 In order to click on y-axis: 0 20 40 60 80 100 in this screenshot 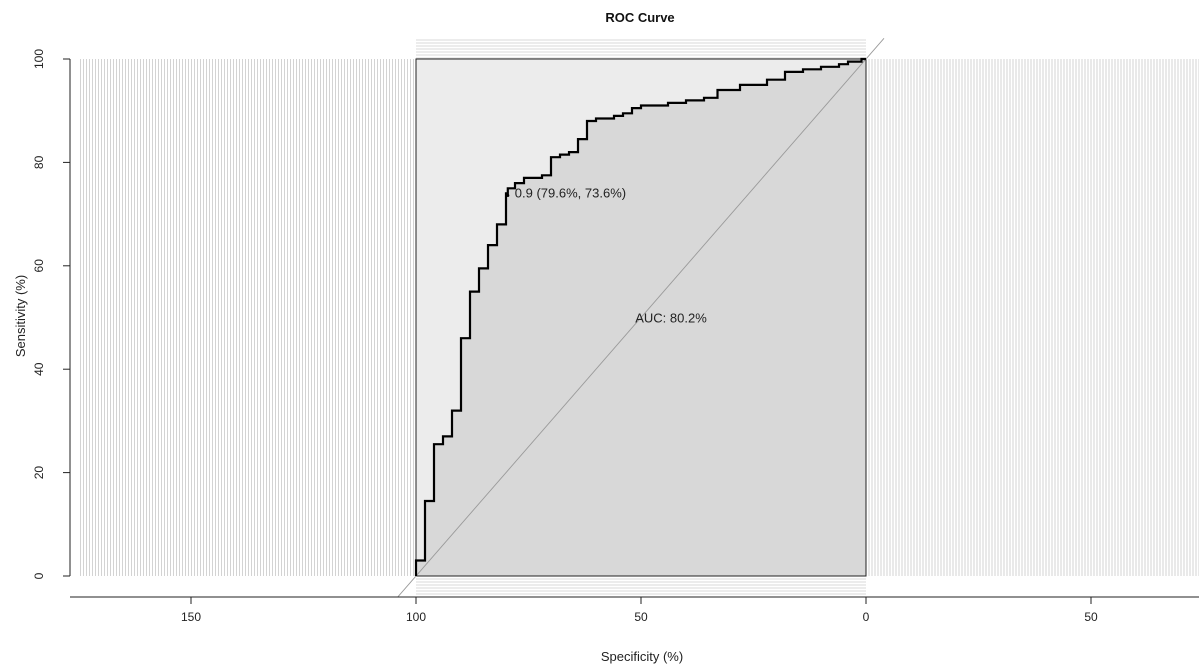, I will do `click(51, 314)`.